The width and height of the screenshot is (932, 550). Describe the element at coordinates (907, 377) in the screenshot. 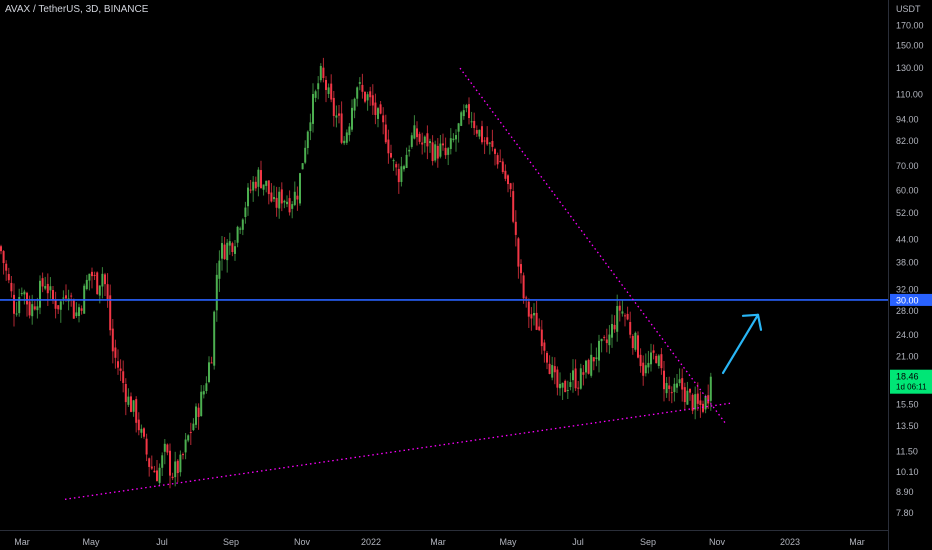

I see `current-price-label: 18.46` at that location.